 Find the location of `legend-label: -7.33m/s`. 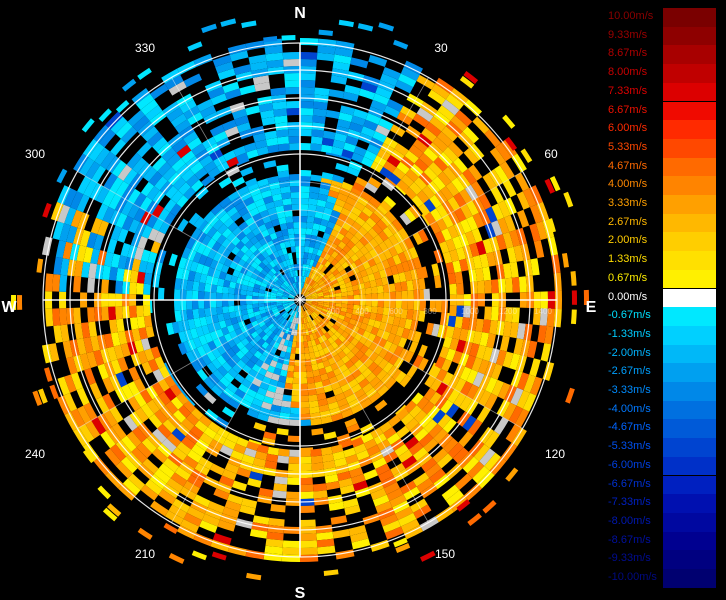

legend-label: -7.33m/s is located at coordinates (629, 502).